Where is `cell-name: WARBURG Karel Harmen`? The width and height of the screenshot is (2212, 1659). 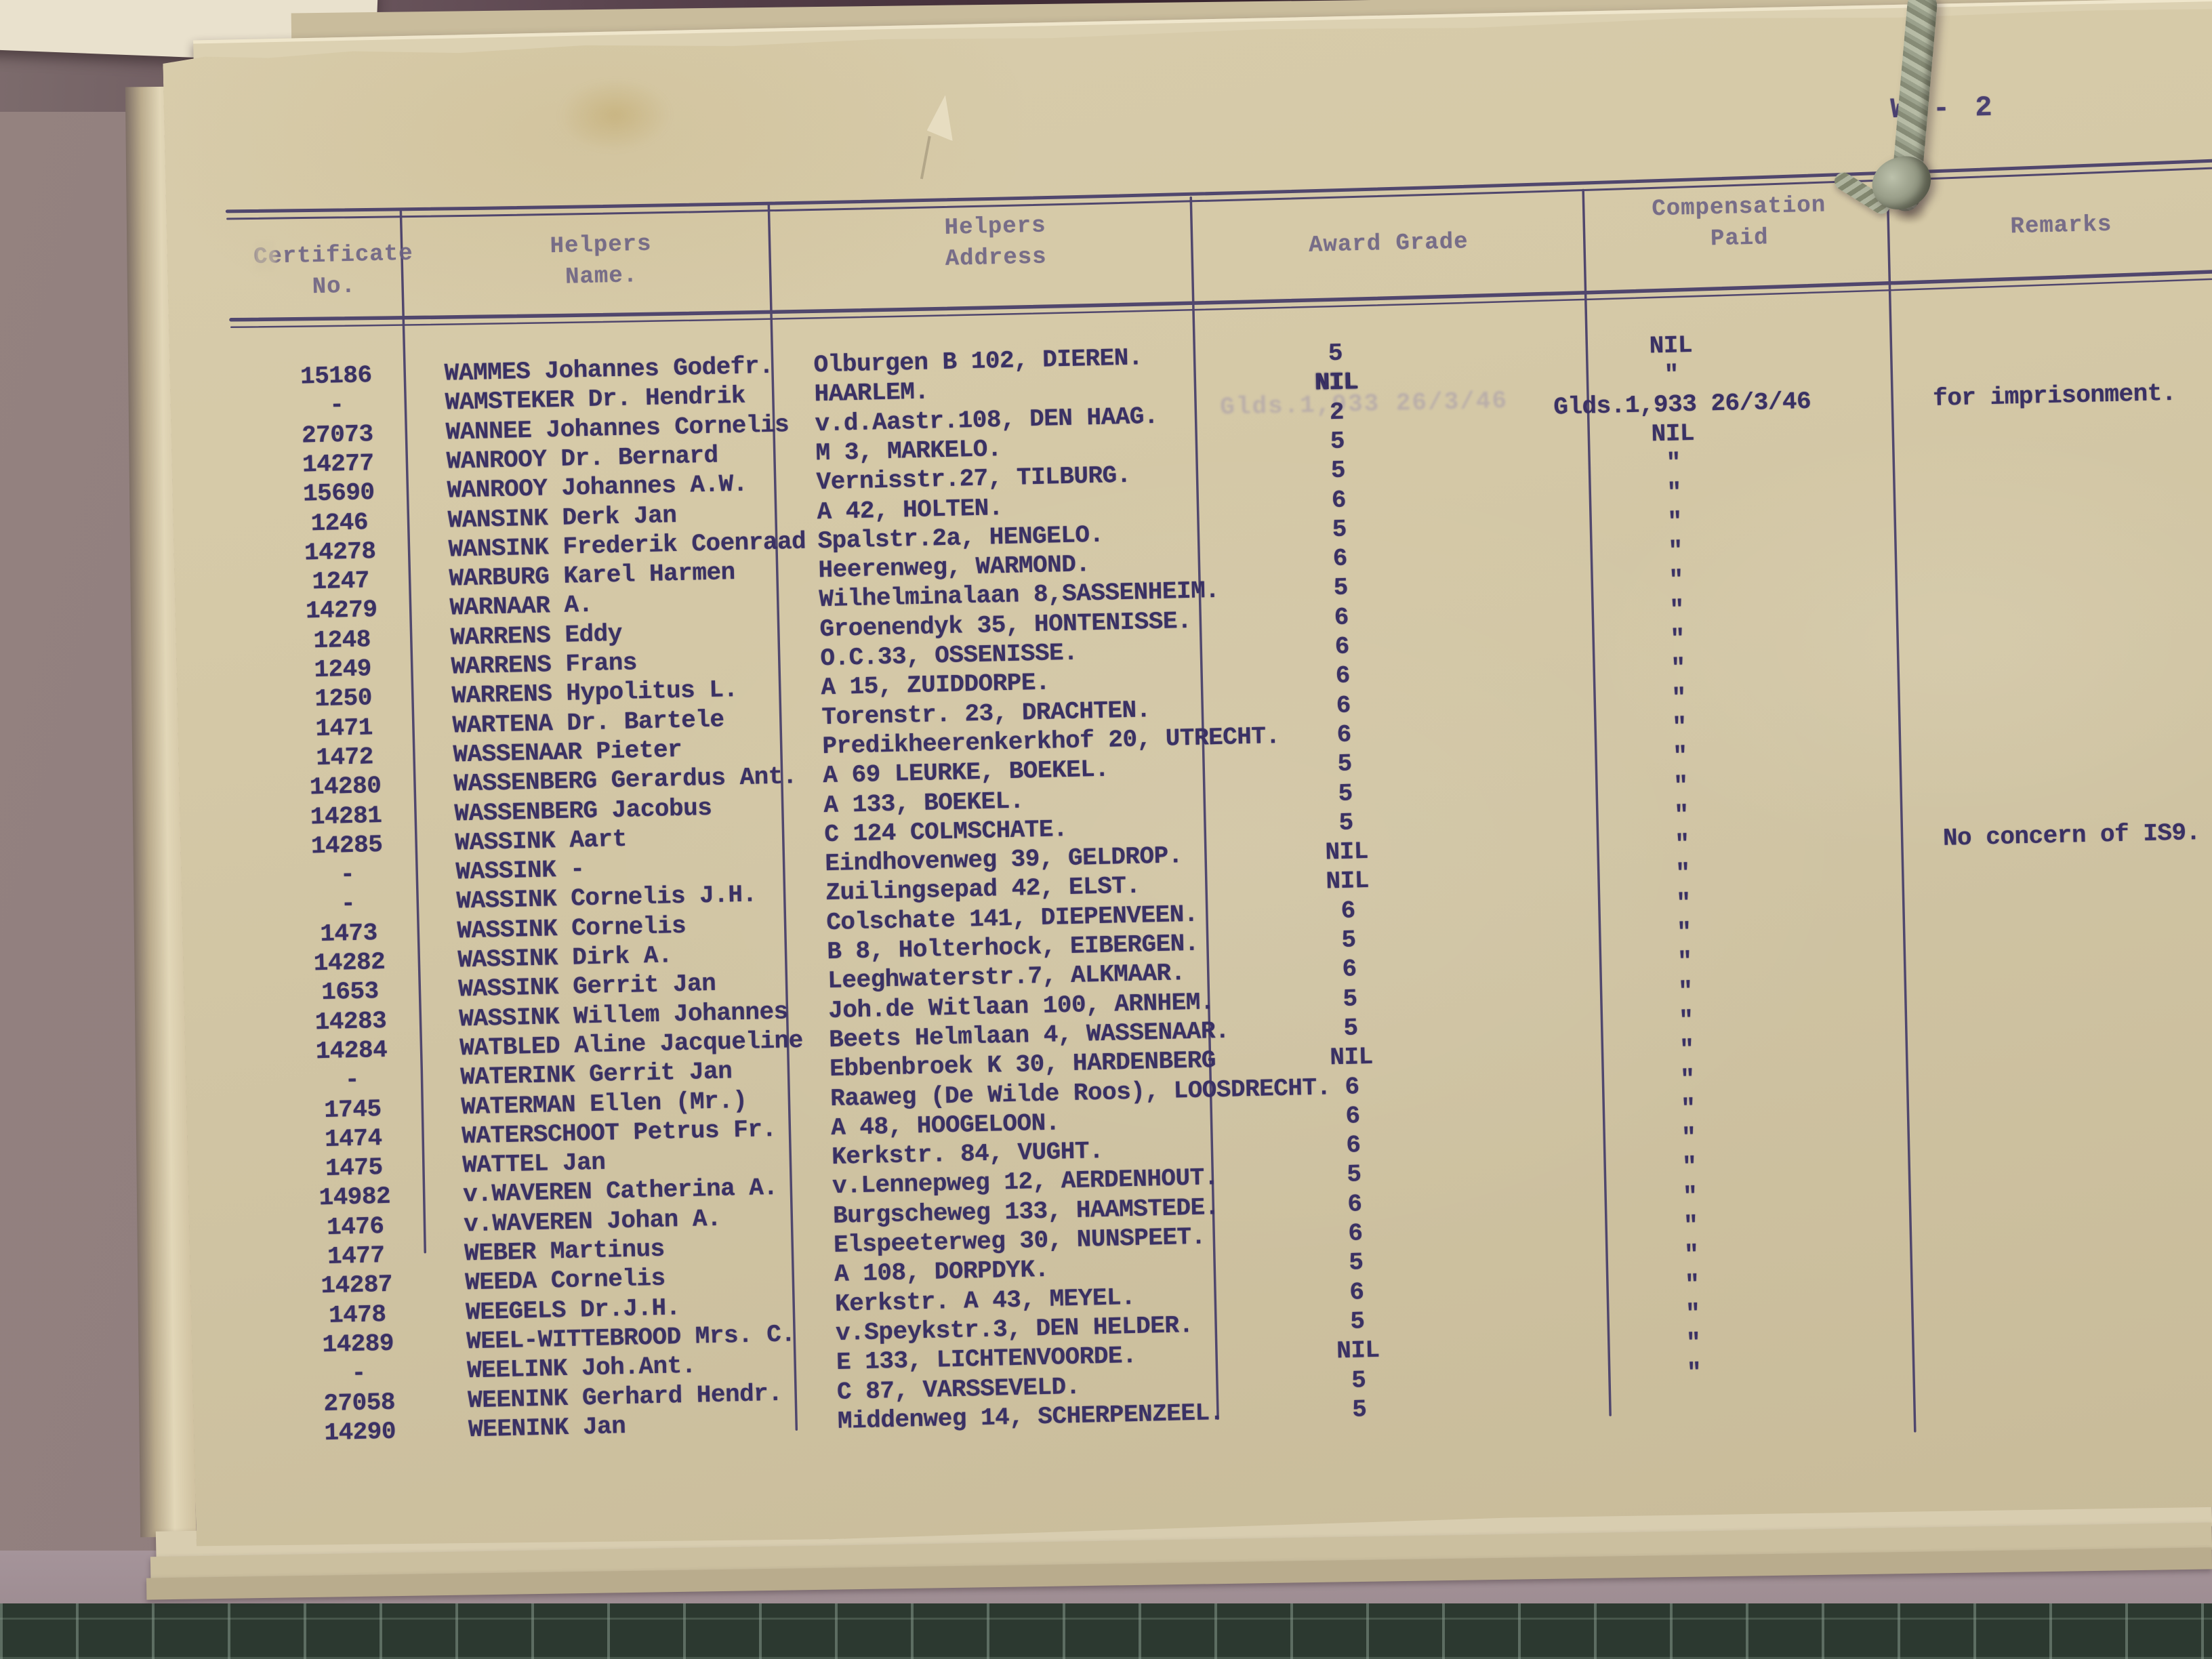 cell-name: WARBURG Karel Harmen is located at coordinates (593, 575).